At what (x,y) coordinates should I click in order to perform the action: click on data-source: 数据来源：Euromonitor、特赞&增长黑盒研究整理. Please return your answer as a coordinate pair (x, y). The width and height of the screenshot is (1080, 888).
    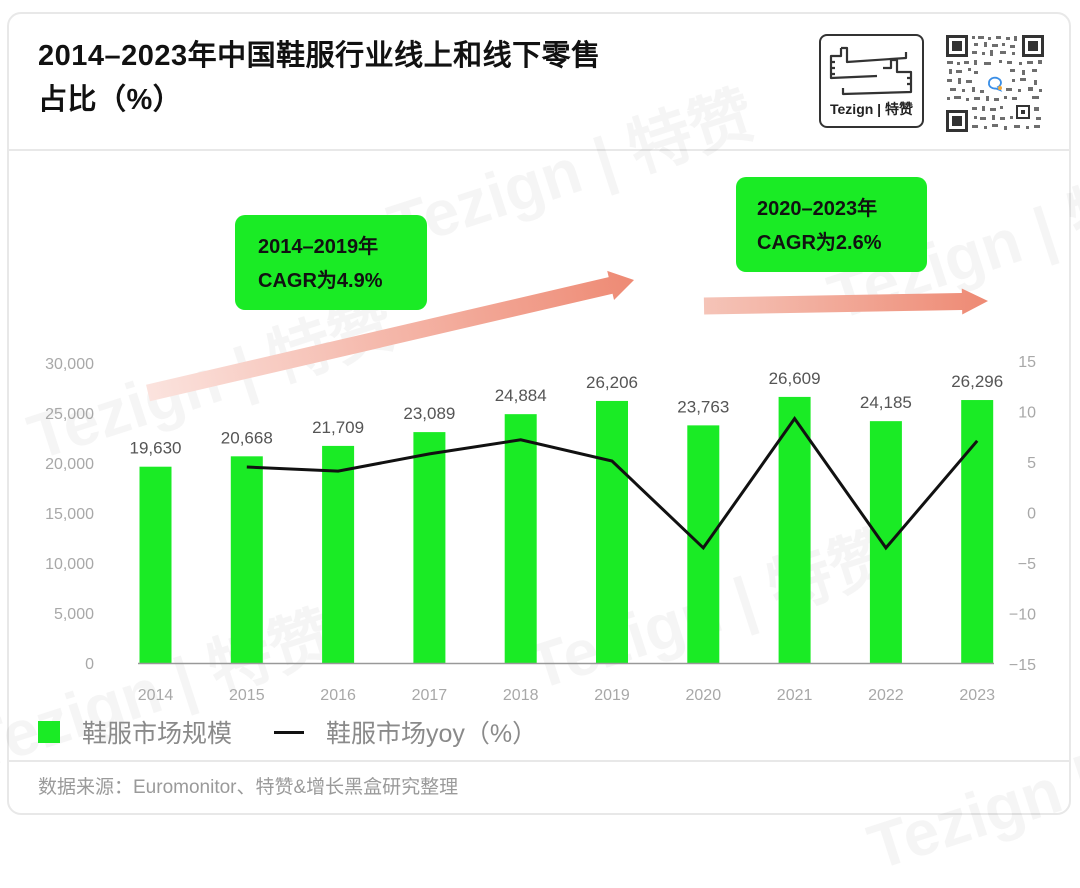
    Looking at the image, I should click on (248, 787).